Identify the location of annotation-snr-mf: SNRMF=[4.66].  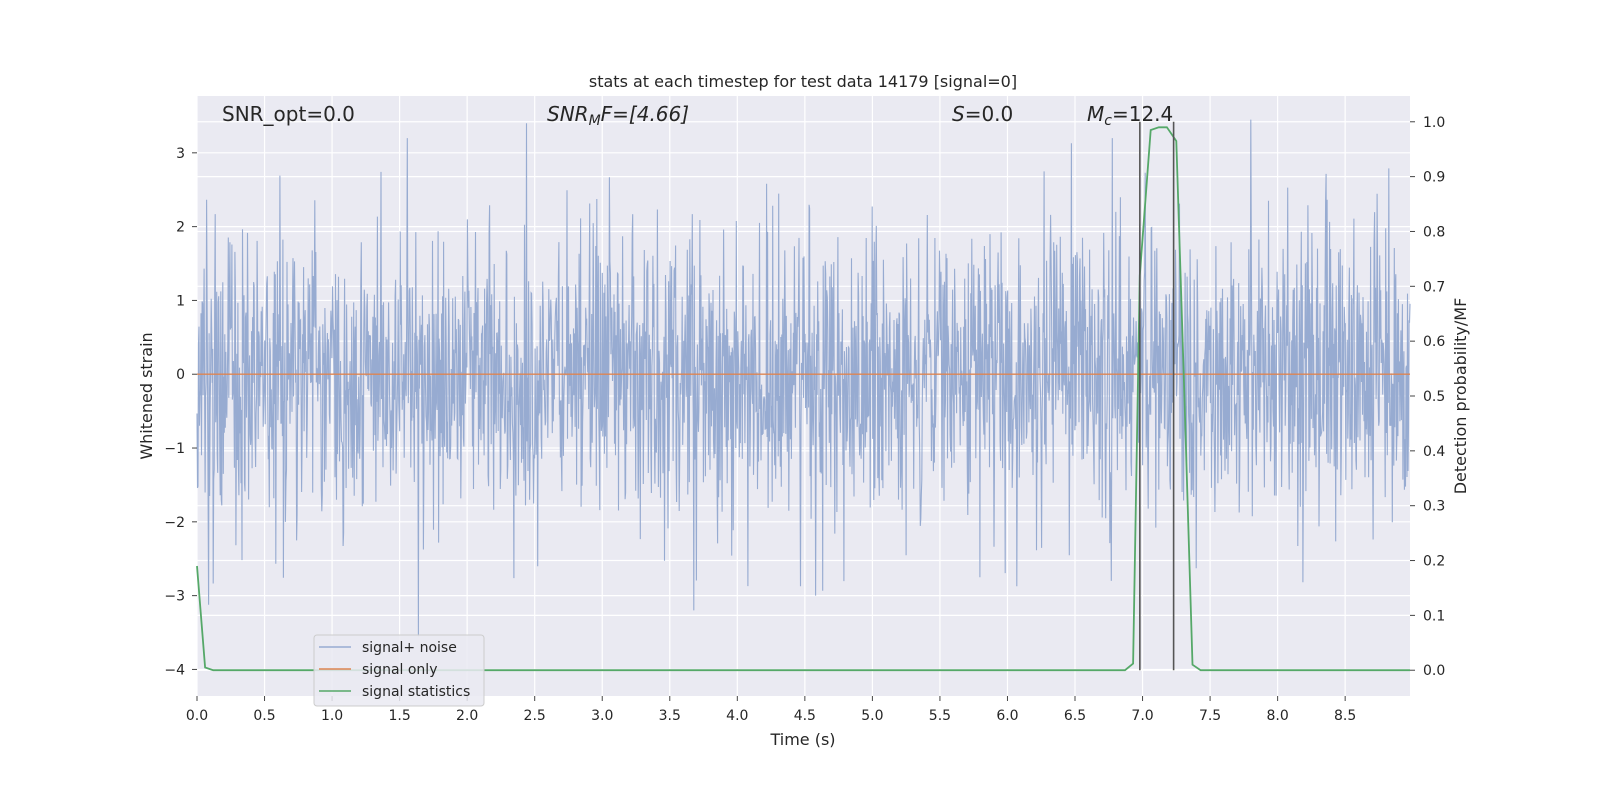
(618, 115).